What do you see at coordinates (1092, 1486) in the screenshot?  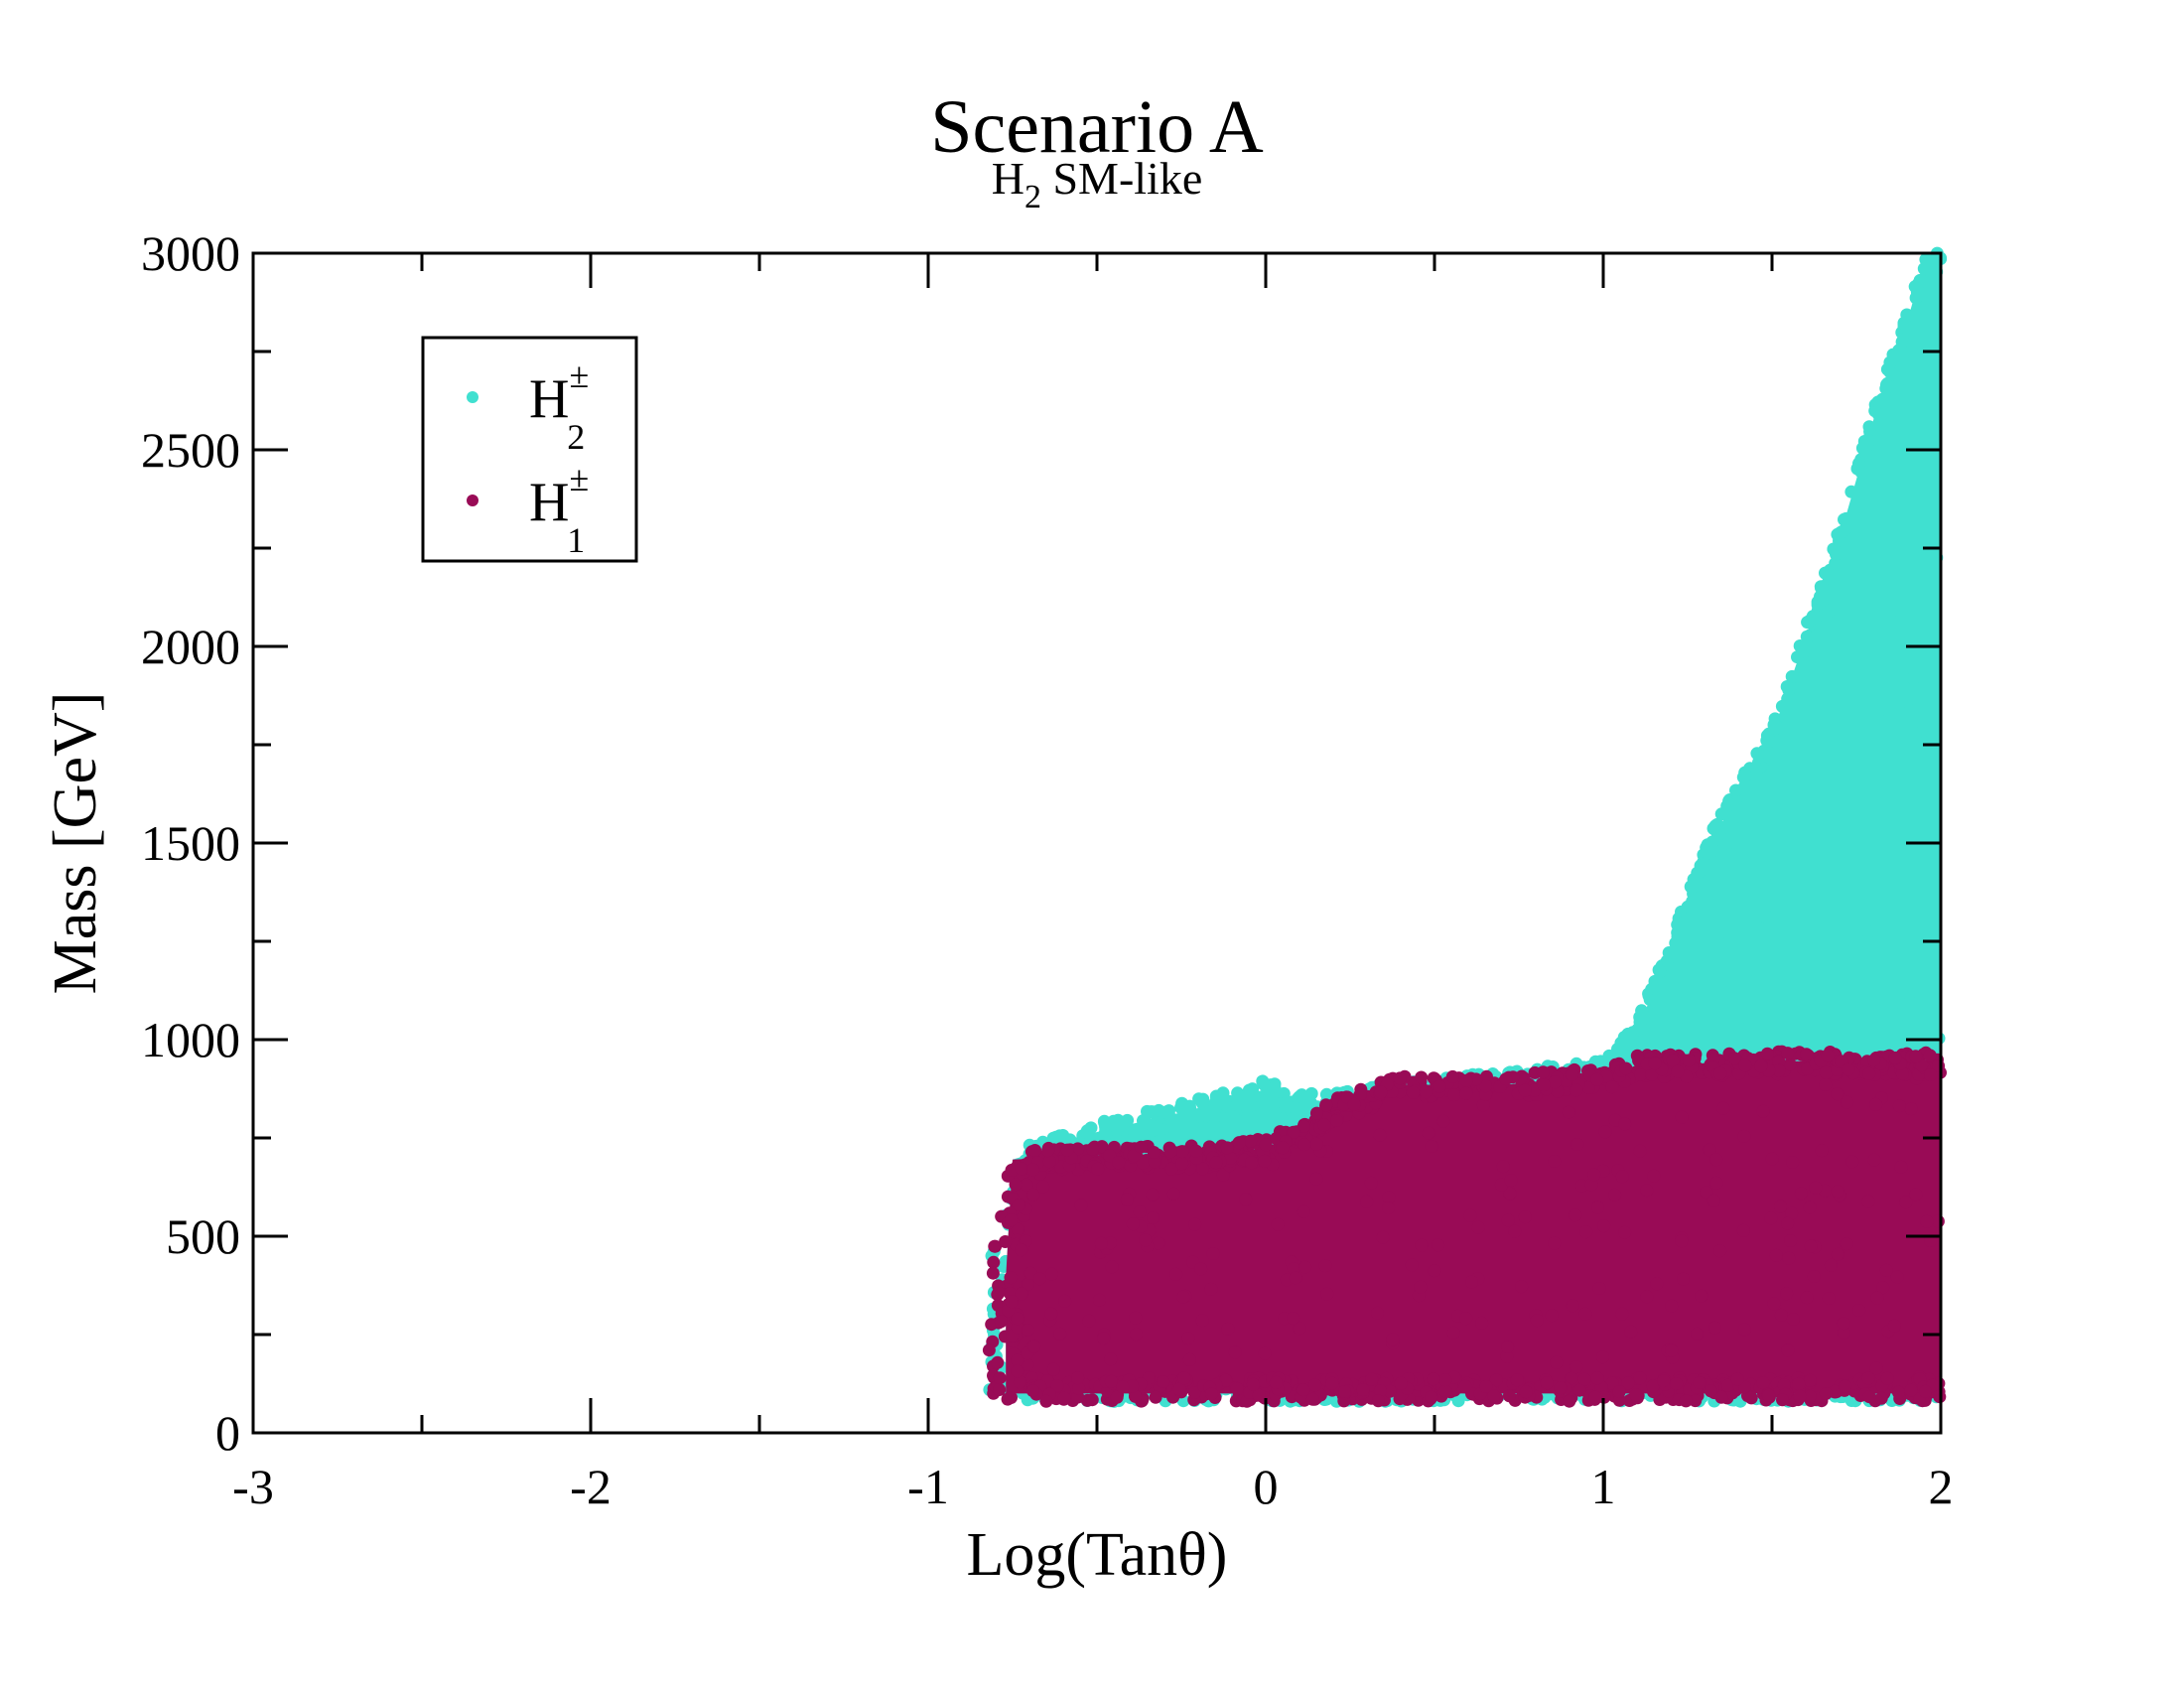 I see `x-tick-labels: -3 -2 -1 0 1 2` at bounding box center [1092, 1486].